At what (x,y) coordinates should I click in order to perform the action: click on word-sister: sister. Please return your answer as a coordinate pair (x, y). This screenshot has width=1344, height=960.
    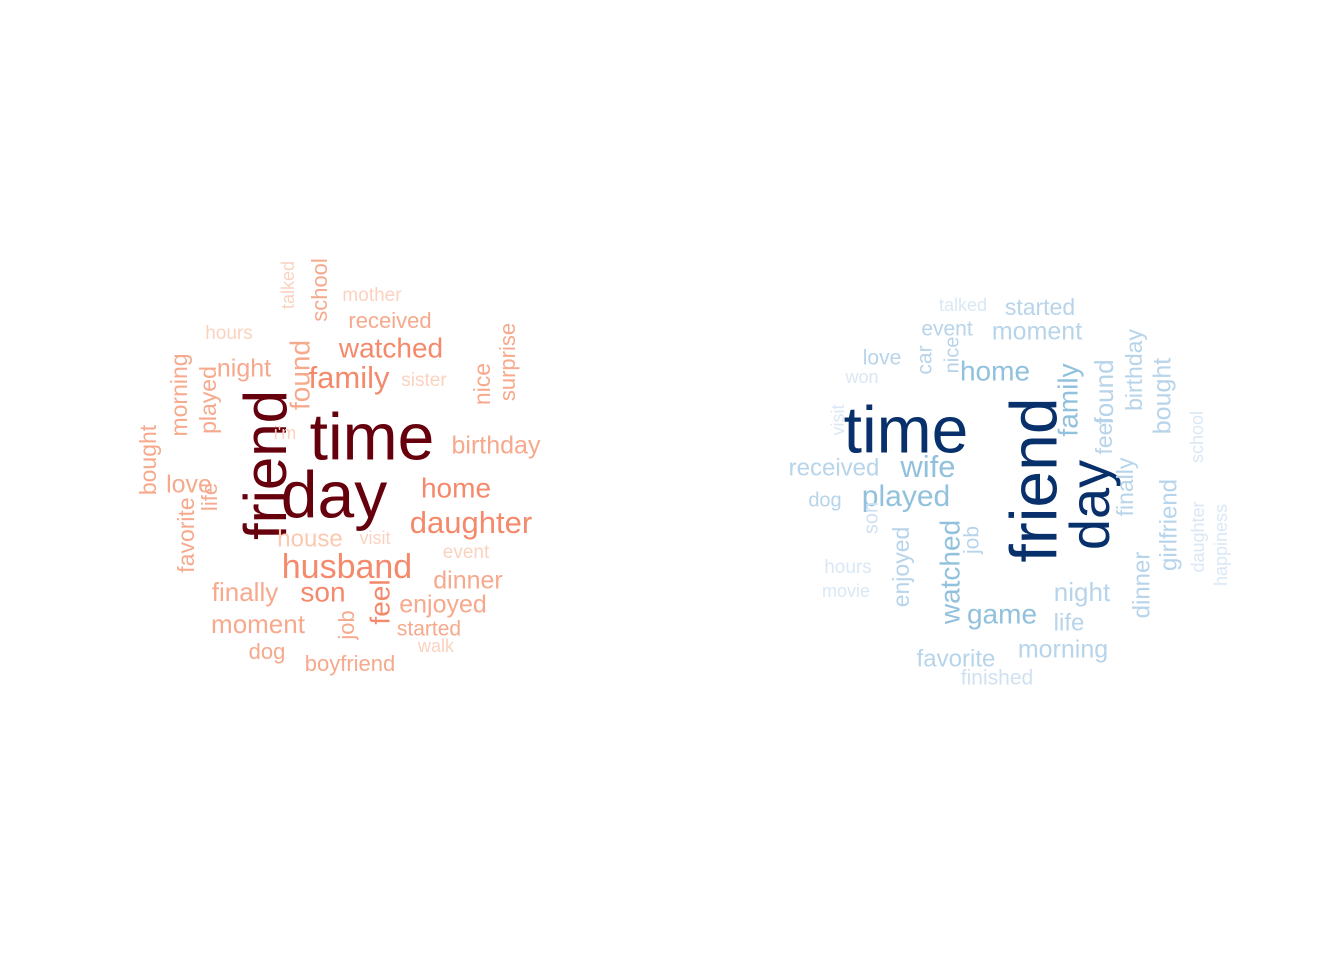
    Looking at the image, I should click on (424, 380).